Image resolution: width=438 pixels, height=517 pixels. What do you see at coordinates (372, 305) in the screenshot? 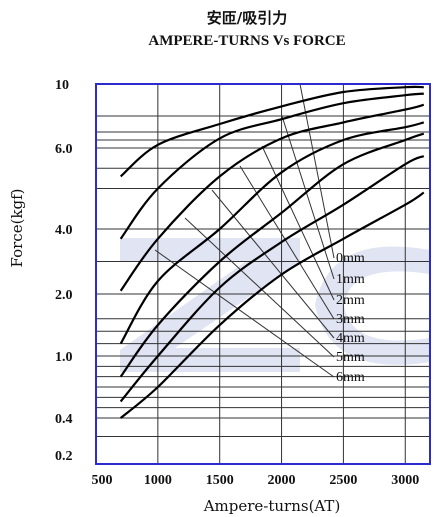
I see `watermark-c-shape` at bounding box center [372, 305].